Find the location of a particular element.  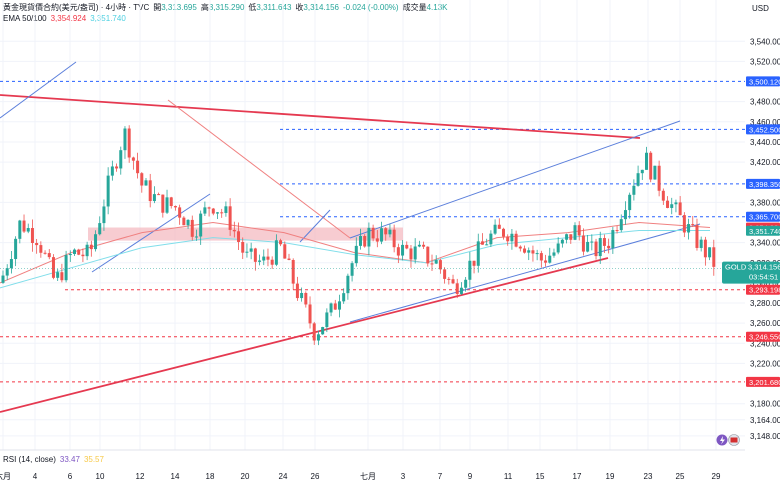

descending-trendline is located at coordinates (320, 116).